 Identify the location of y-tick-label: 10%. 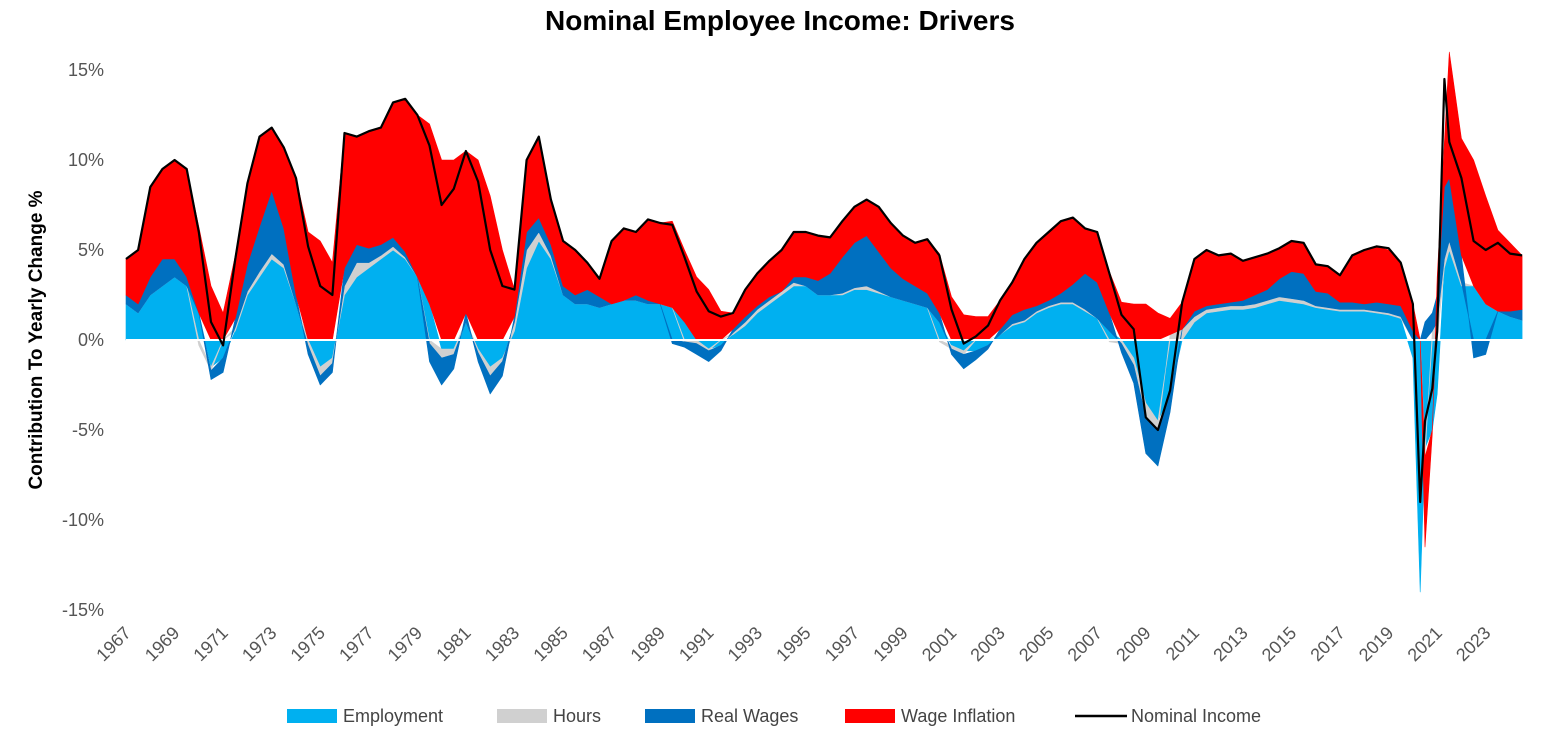
(86, 160).